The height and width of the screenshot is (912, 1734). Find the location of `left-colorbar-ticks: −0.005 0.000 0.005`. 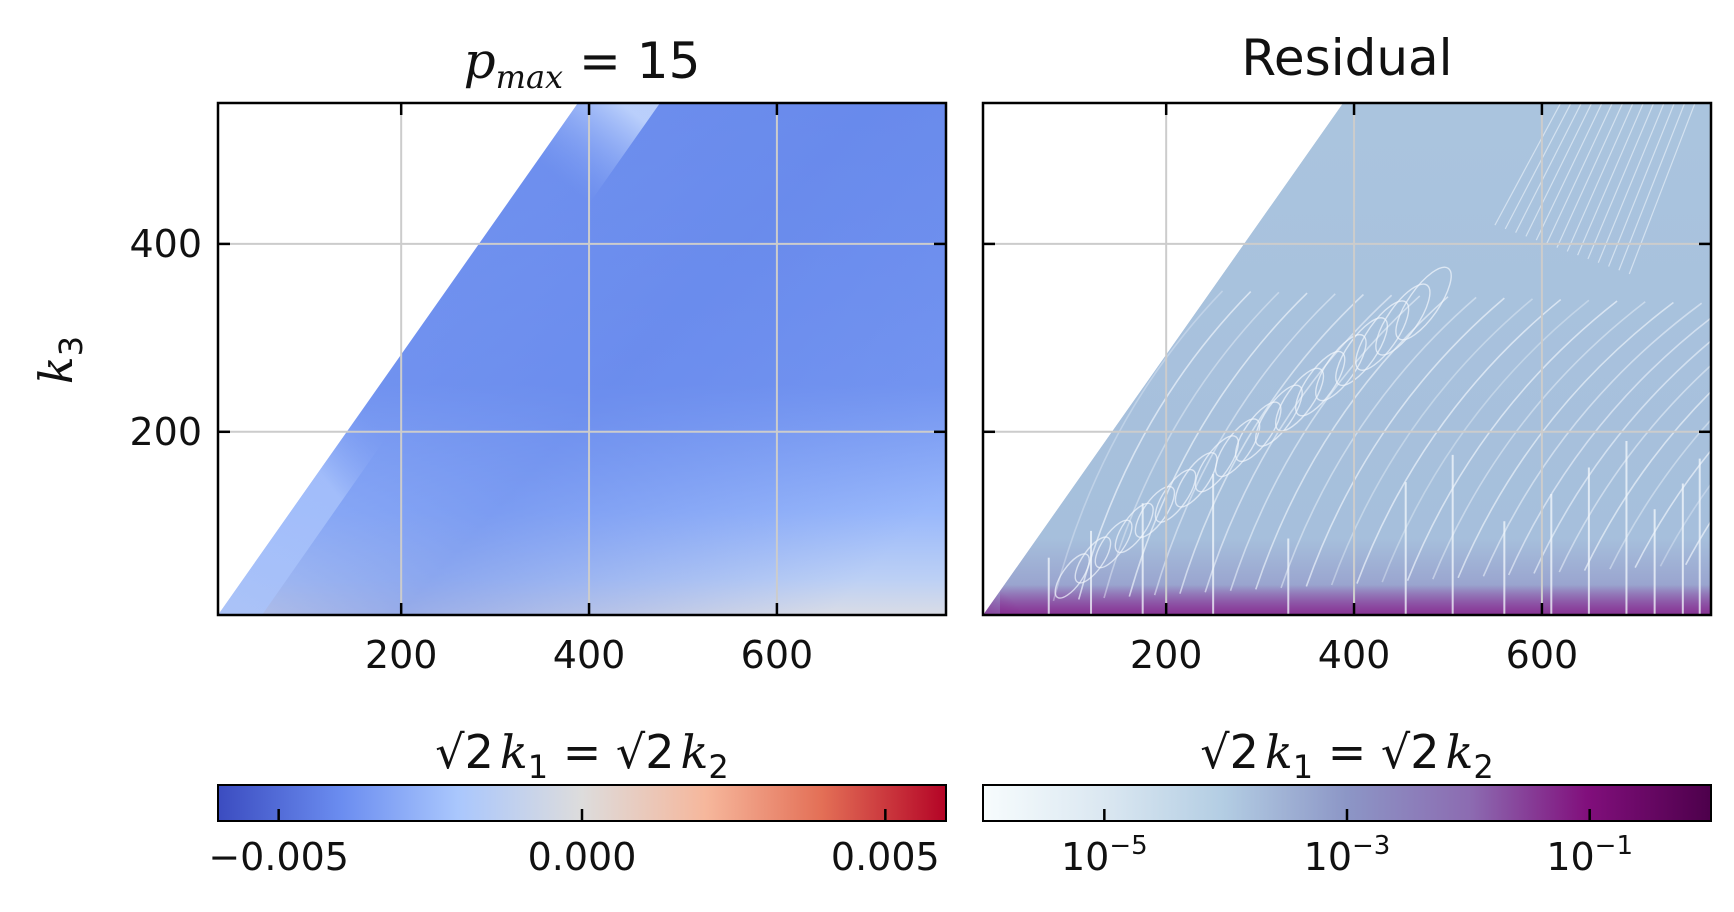

left-colorbar-ticks: −0.005 0.000 0.005 is located at coordinates (574, 844).